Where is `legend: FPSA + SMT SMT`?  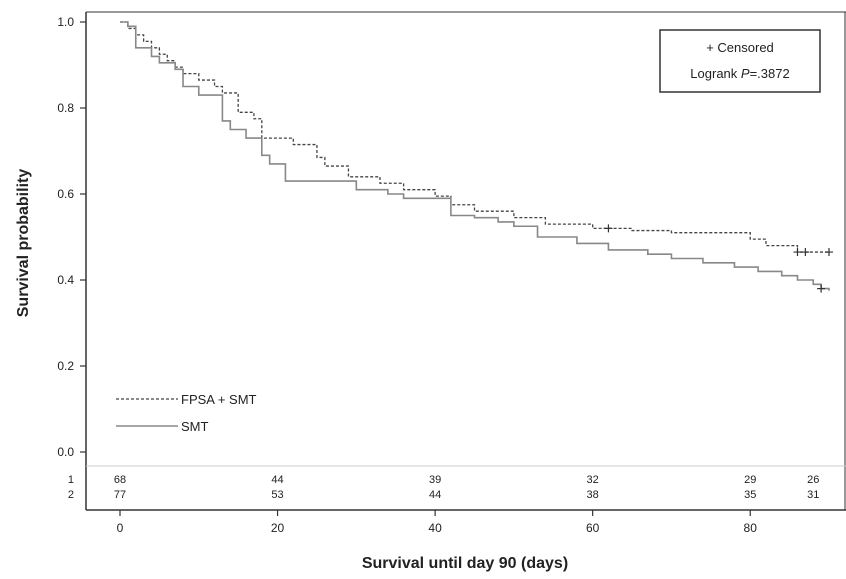 legend: FPSA + SMT SMT is located at coordinates (186, 413).